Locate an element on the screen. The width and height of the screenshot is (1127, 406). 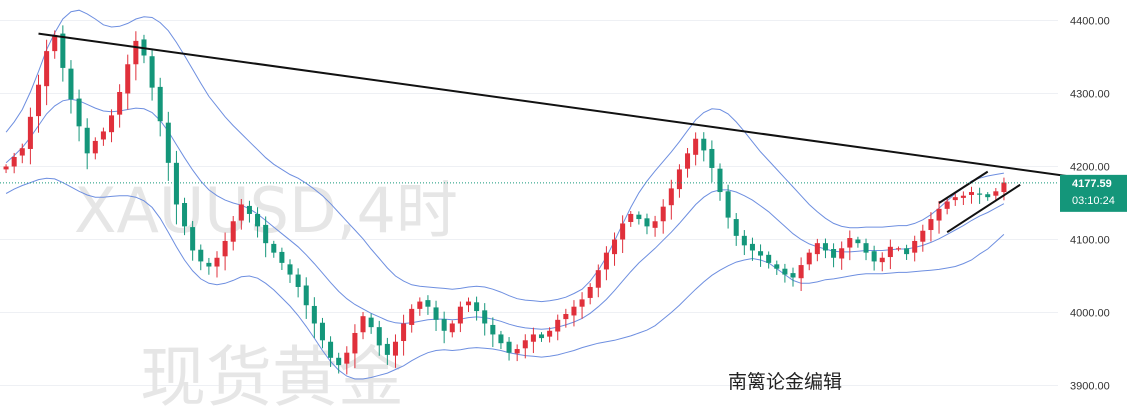
y-tick-label: 4200.00 is located at coordinates (1090, 167).